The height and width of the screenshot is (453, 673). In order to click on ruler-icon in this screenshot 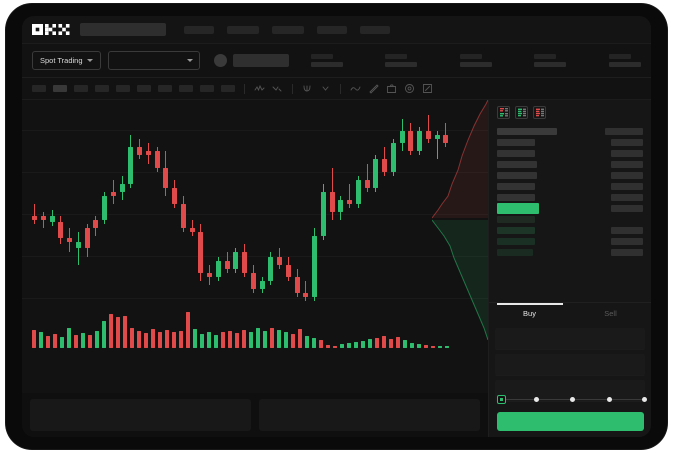, I will do `click(373, 88)`.